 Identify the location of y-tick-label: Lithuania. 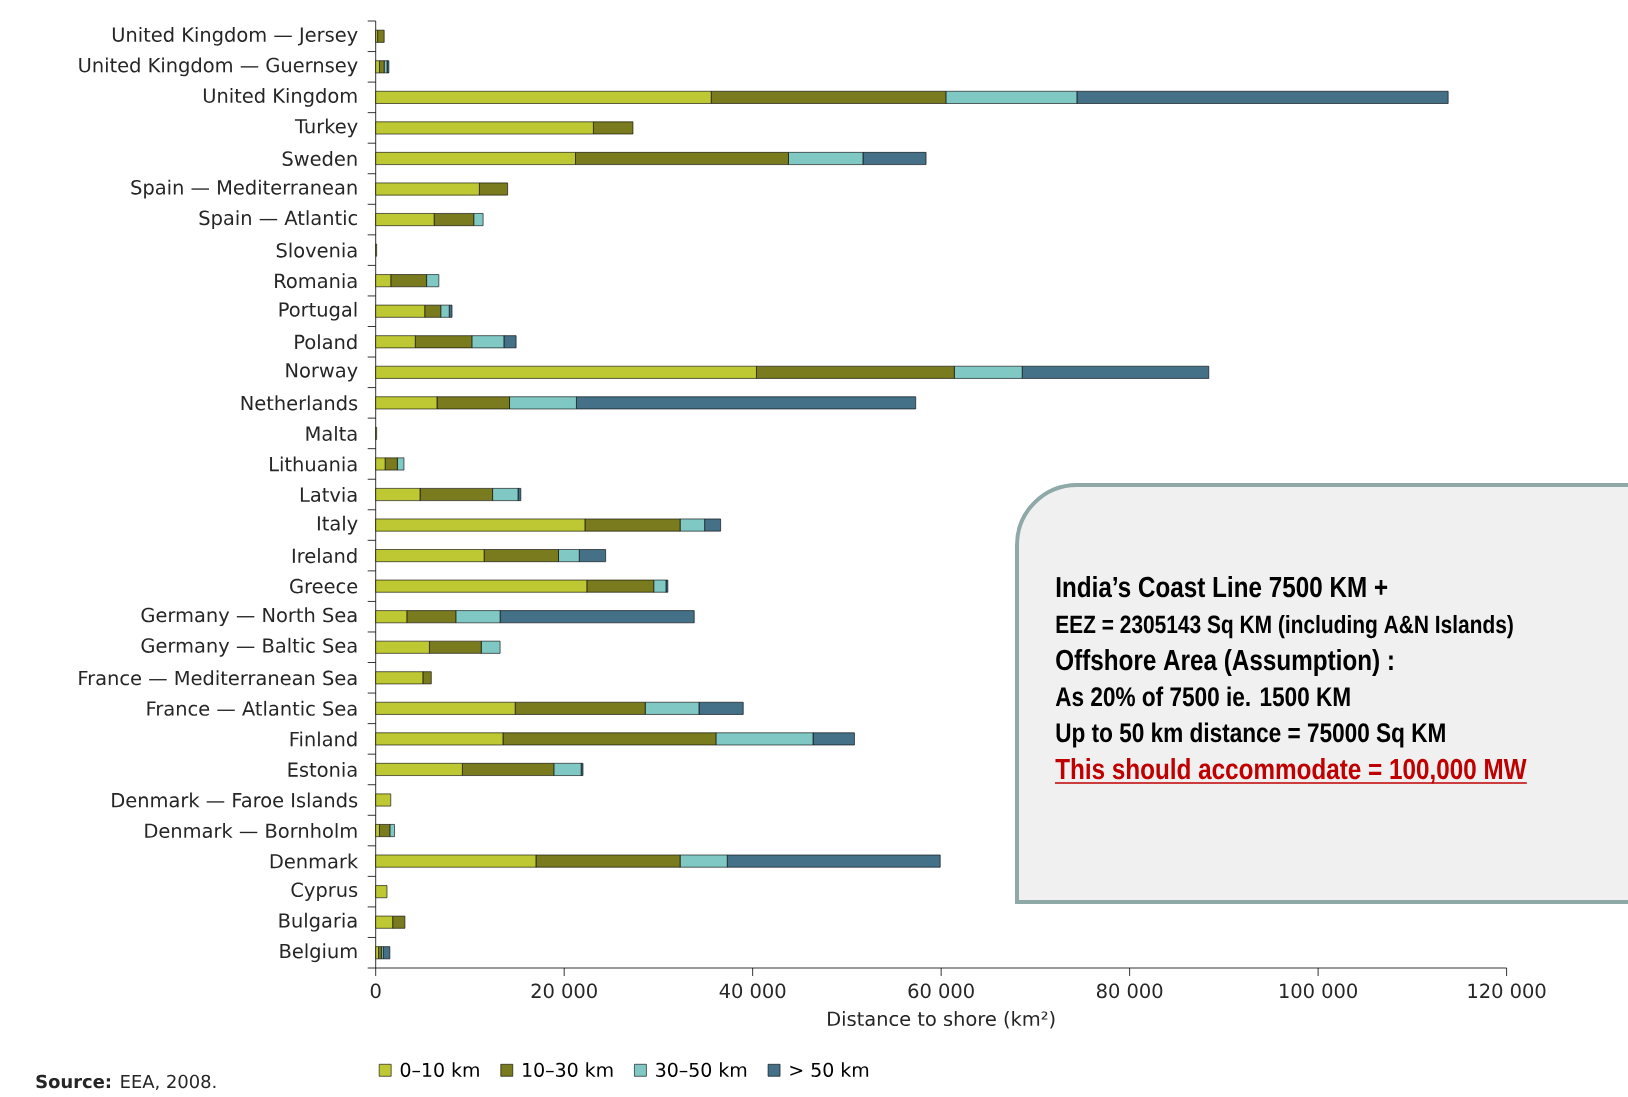
(313, 464).